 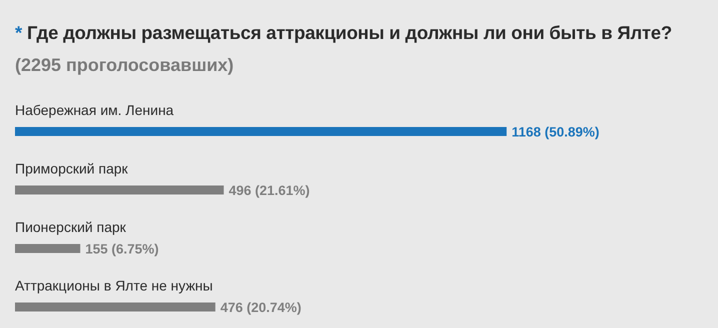 I want to click on data-label: 476 (20.74%), so click(x=261, y=307).